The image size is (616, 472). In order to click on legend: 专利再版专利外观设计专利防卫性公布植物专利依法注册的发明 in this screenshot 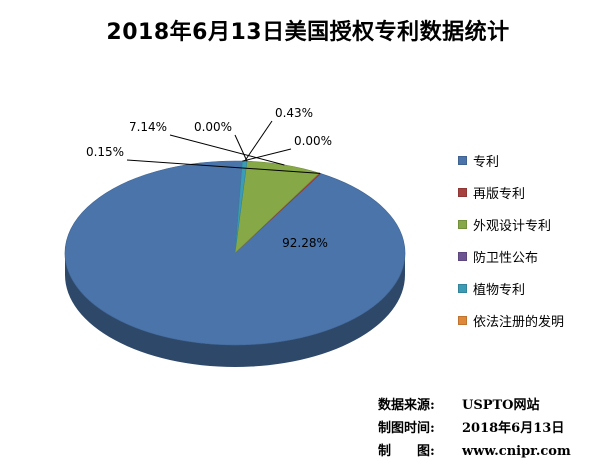, I will do `click(511, 248)`.